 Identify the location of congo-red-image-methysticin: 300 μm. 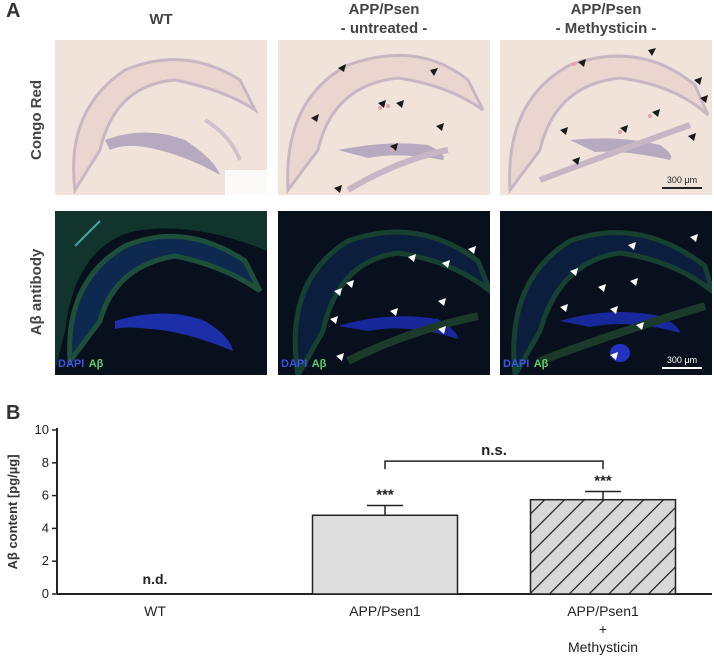
(606, 117).